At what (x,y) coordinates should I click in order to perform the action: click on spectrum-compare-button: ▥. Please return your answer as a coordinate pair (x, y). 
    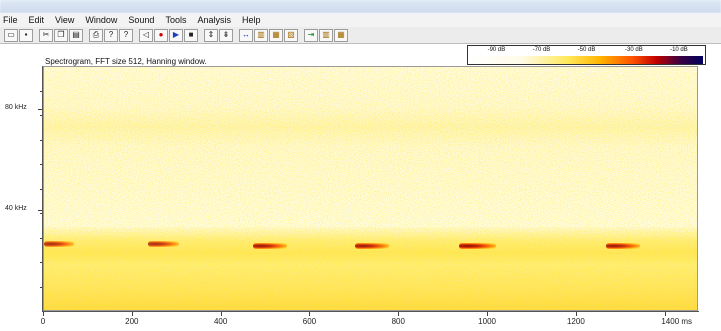
    Looking at the image, I should click on (326, 35).